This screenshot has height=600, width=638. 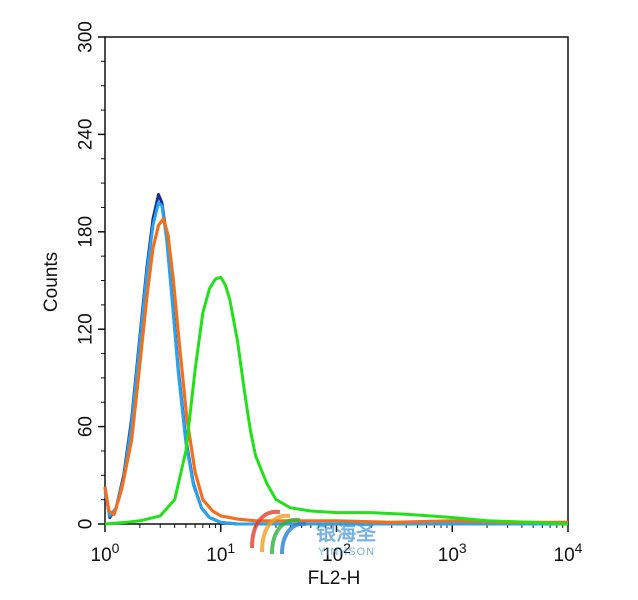 I want to click on y-tick-label: 0, so click(x=86, y=524).